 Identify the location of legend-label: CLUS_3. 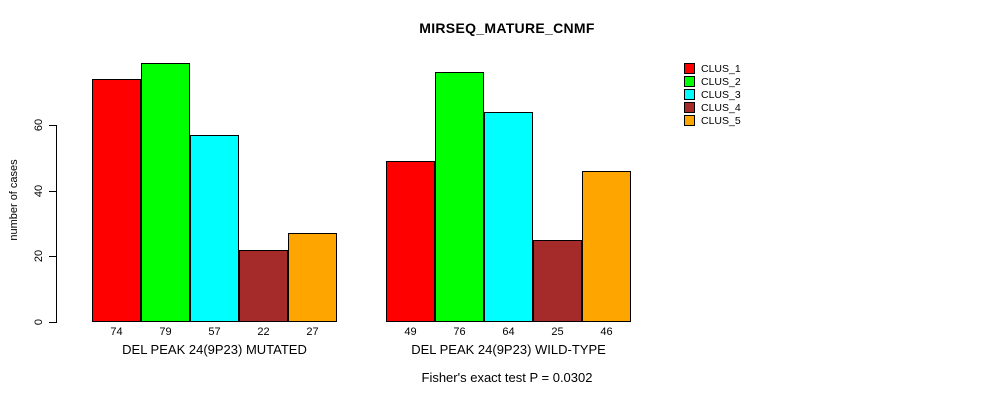
(721, 94).